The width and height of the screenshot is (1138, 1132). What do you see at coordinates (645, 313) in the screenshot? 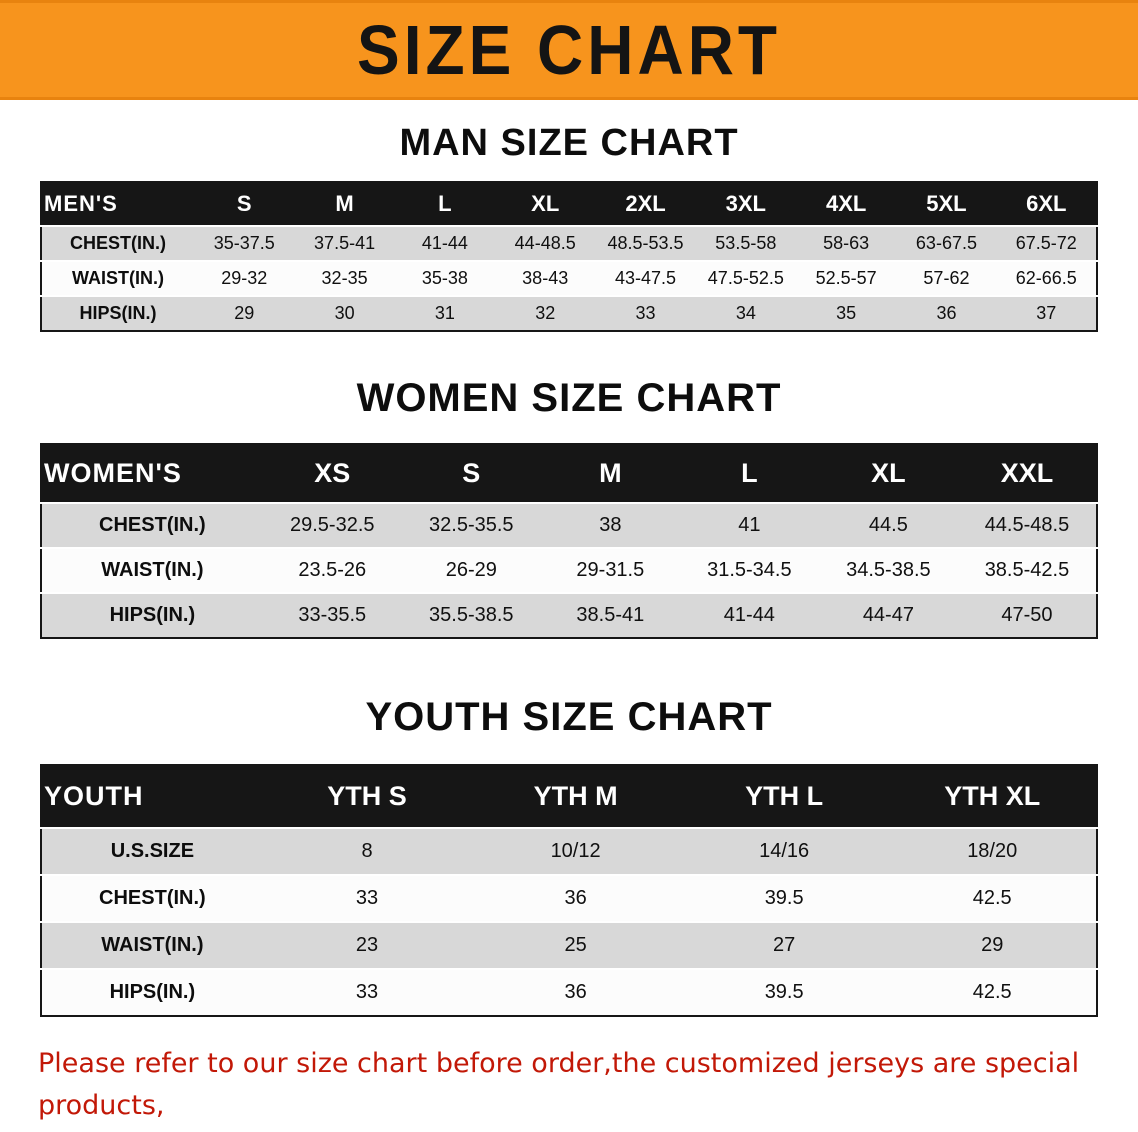
I see `men-value-cell: 33` at bounding box center [645, 313].